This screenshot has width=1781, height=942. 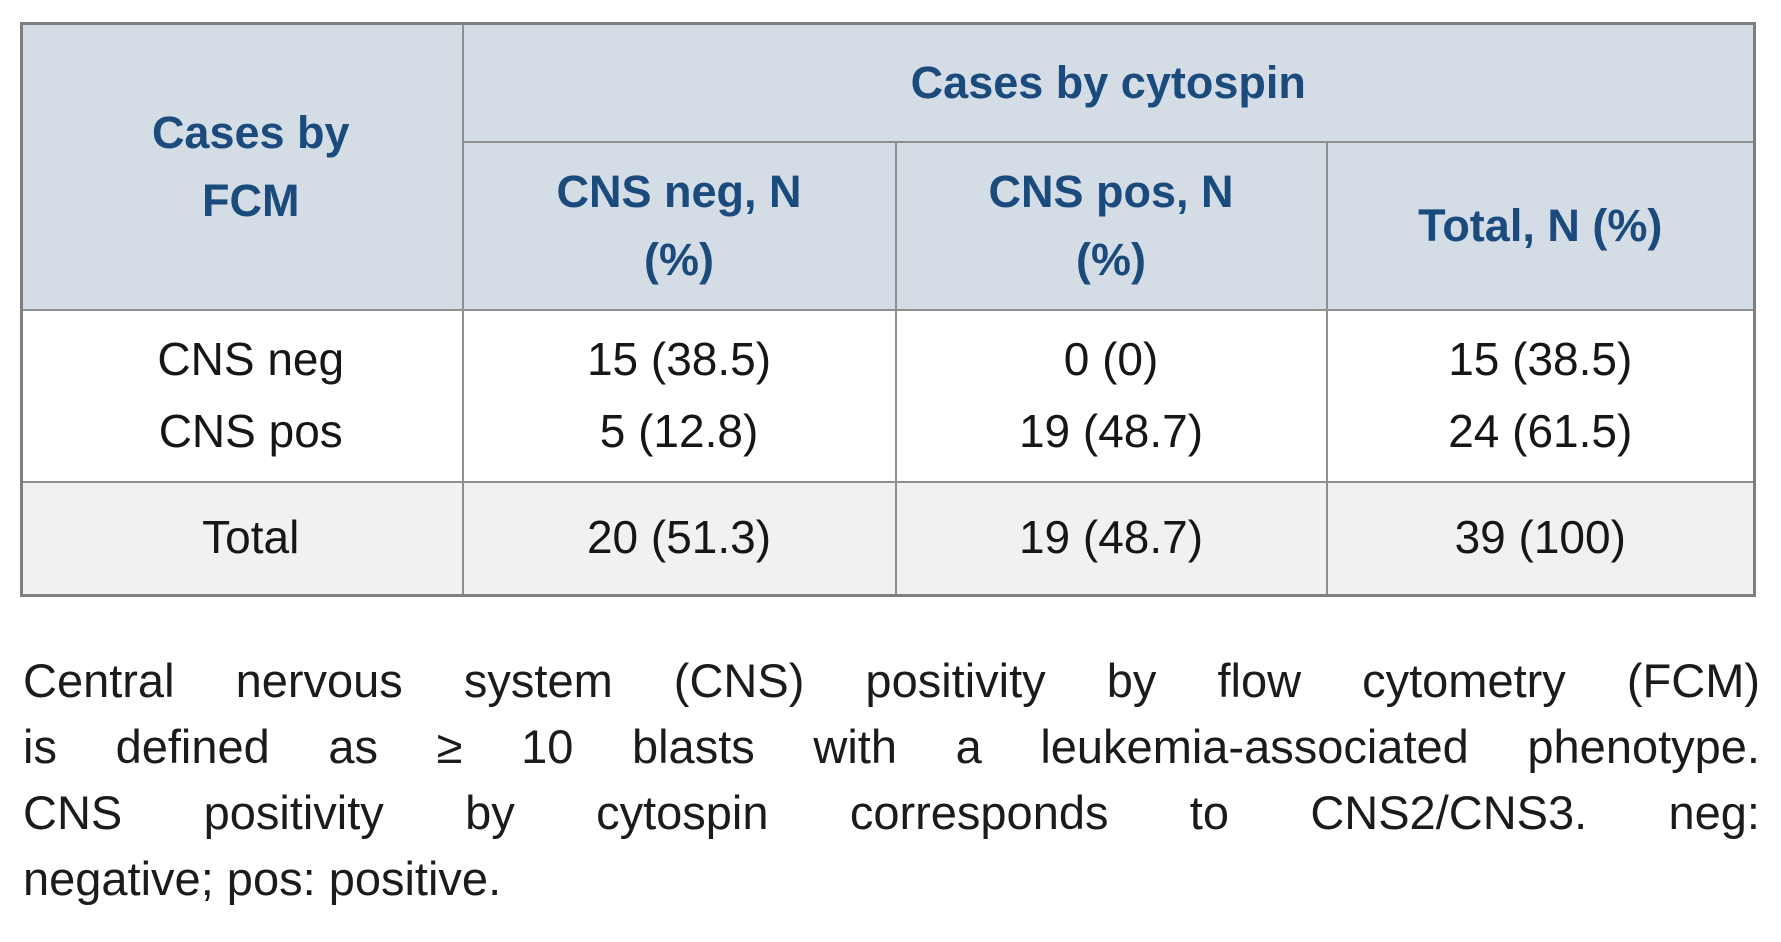 I want to click on column-header-total: Total, N (%), so click(x=1540, y=225).